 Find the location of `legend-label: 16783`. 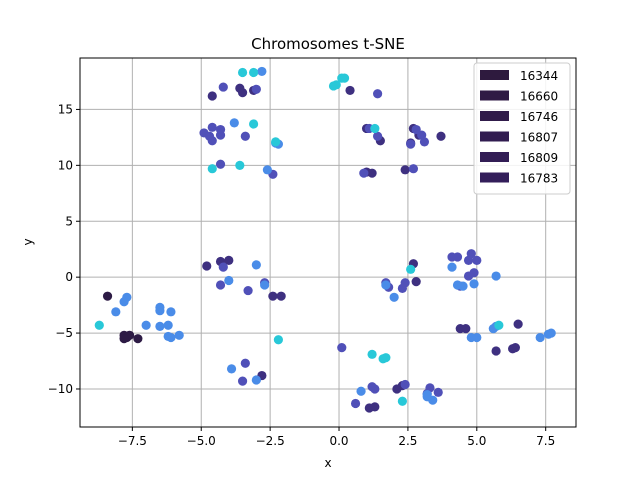

legend-label: 16783 is located at coordinates (539, 179).